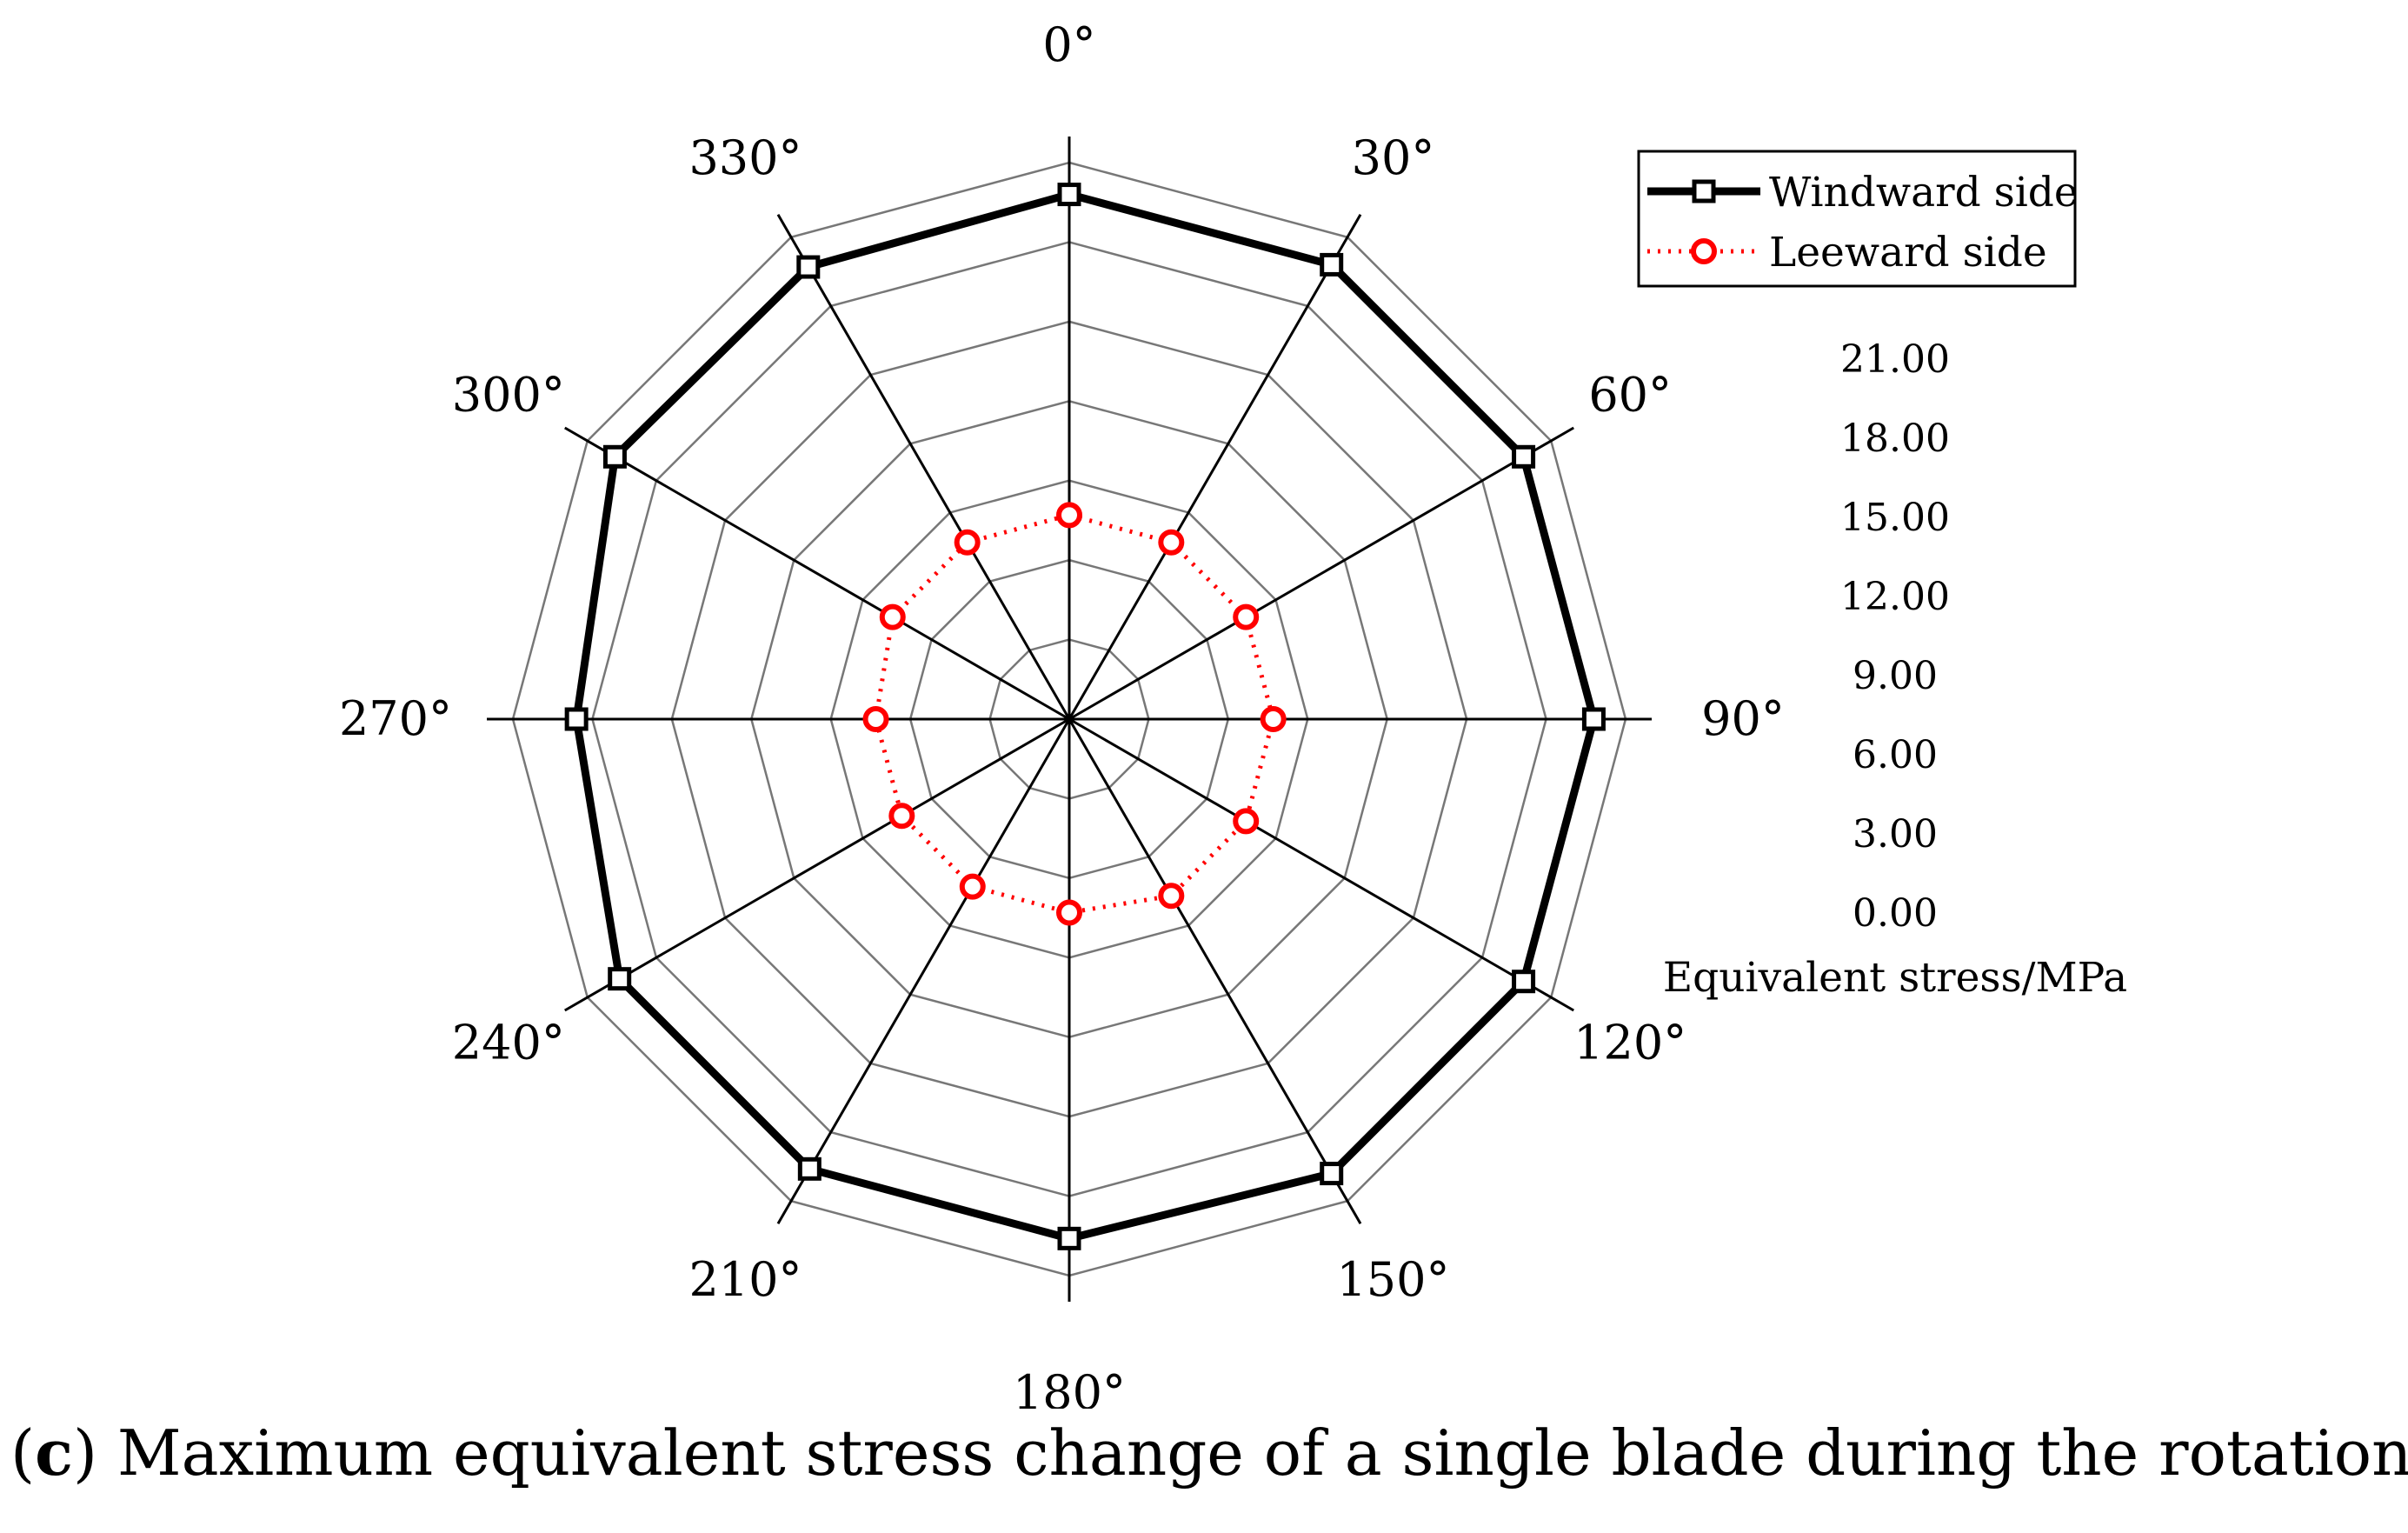  I want to click on windward-point-60deg, so click(1524, 457).